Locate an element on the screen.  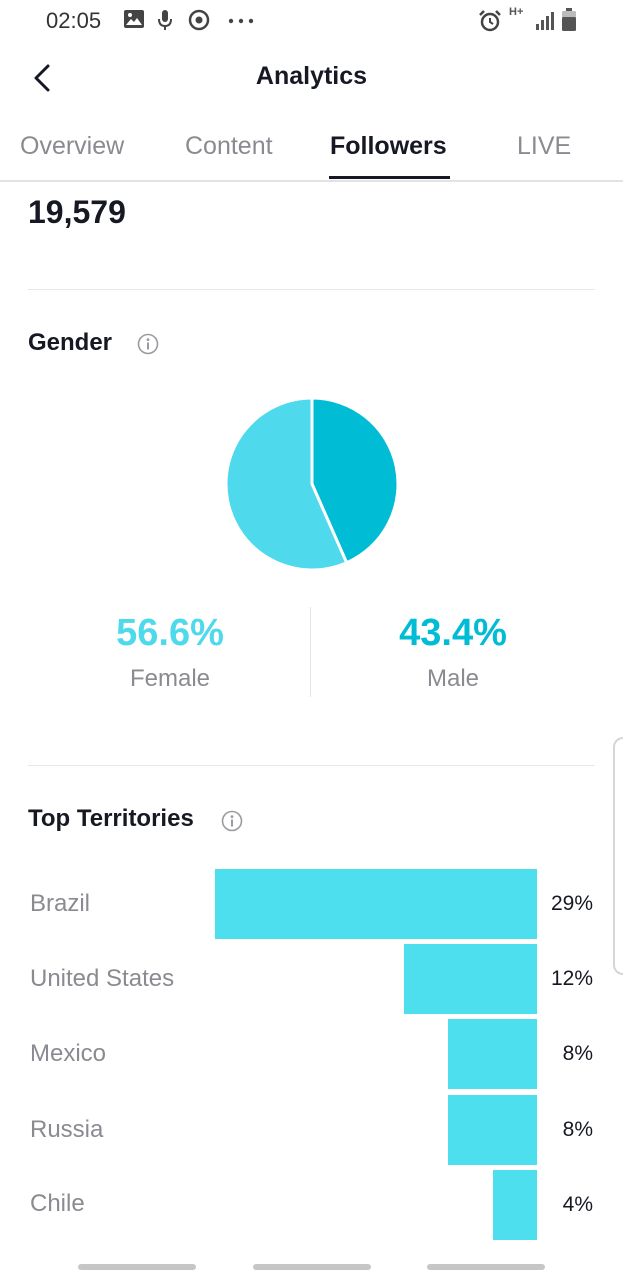
battery-icon is located at coordinates (569, 19).